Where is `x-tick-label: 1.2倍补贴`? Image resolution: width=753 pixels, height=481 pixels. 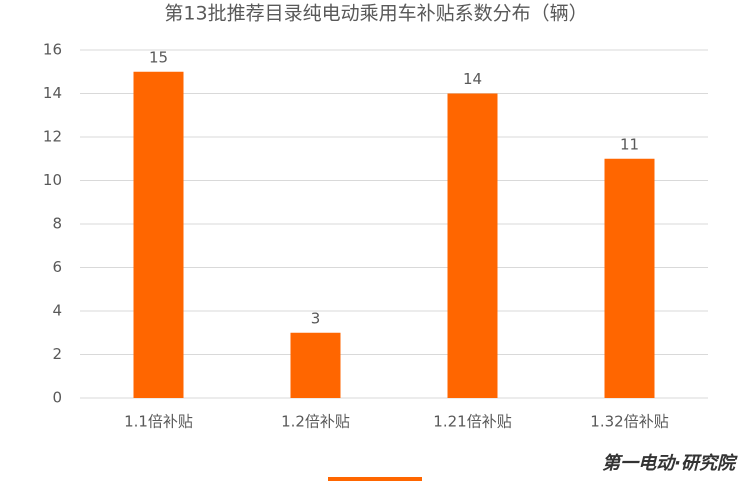
x-tick-label: 1.2倍补贴 is located at coordinates (315, 422).